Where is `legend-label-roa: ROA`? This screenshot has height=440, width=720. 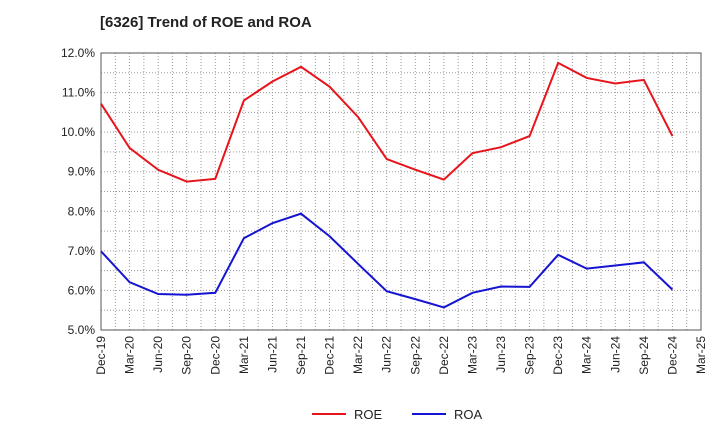
legend-label-roa: ROA is located at coordinates (468, 414).